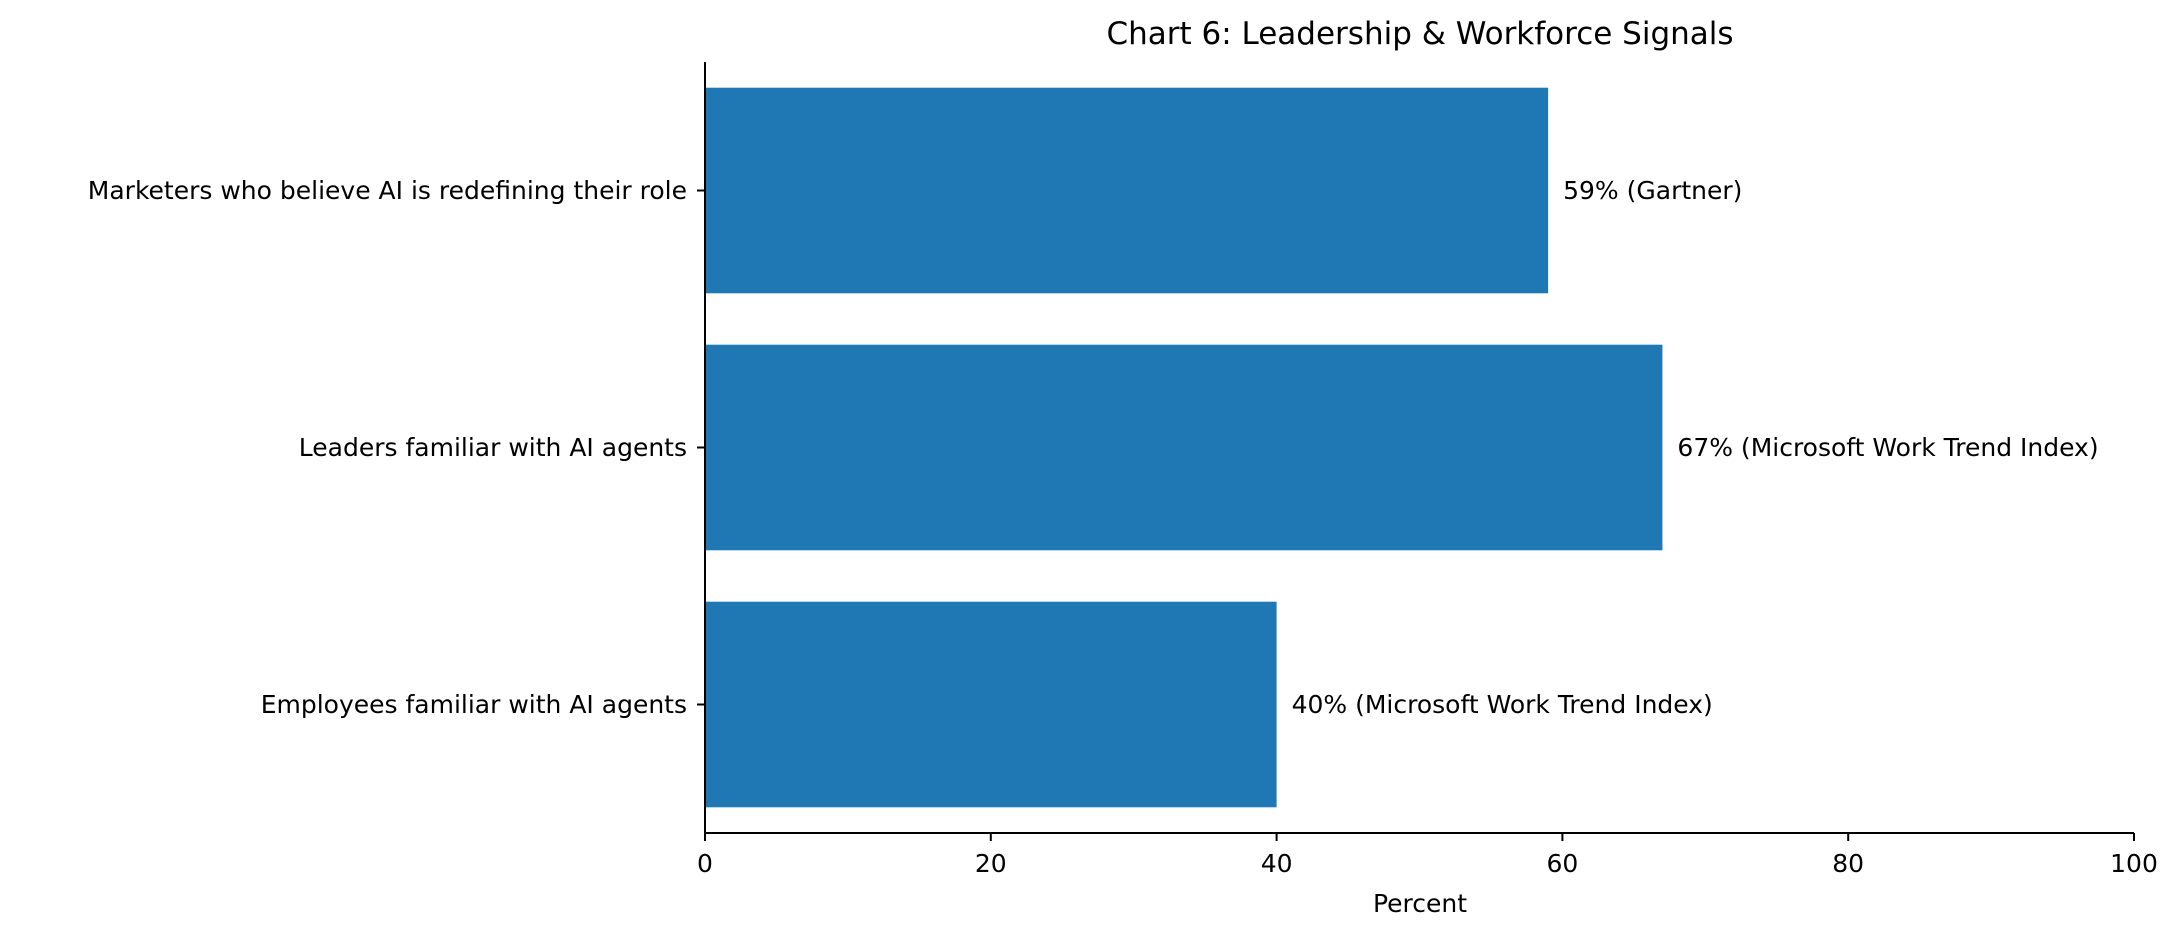 The image size is (2180, 942). I want to click on data-label: 40% (Microsoft Work Trend Index), so click(1502, 704).